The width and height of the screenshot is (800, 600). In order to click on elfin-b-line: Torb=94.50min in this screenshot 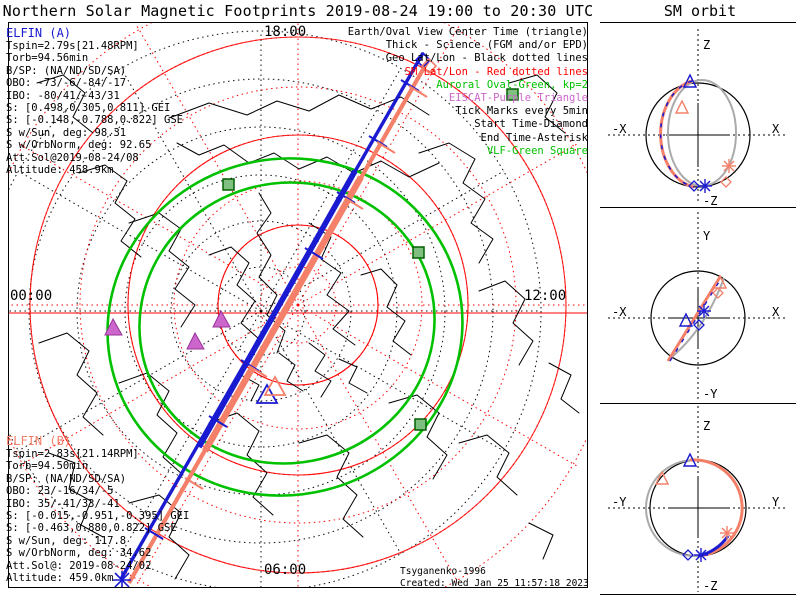, I will do `click(47, 466)`.